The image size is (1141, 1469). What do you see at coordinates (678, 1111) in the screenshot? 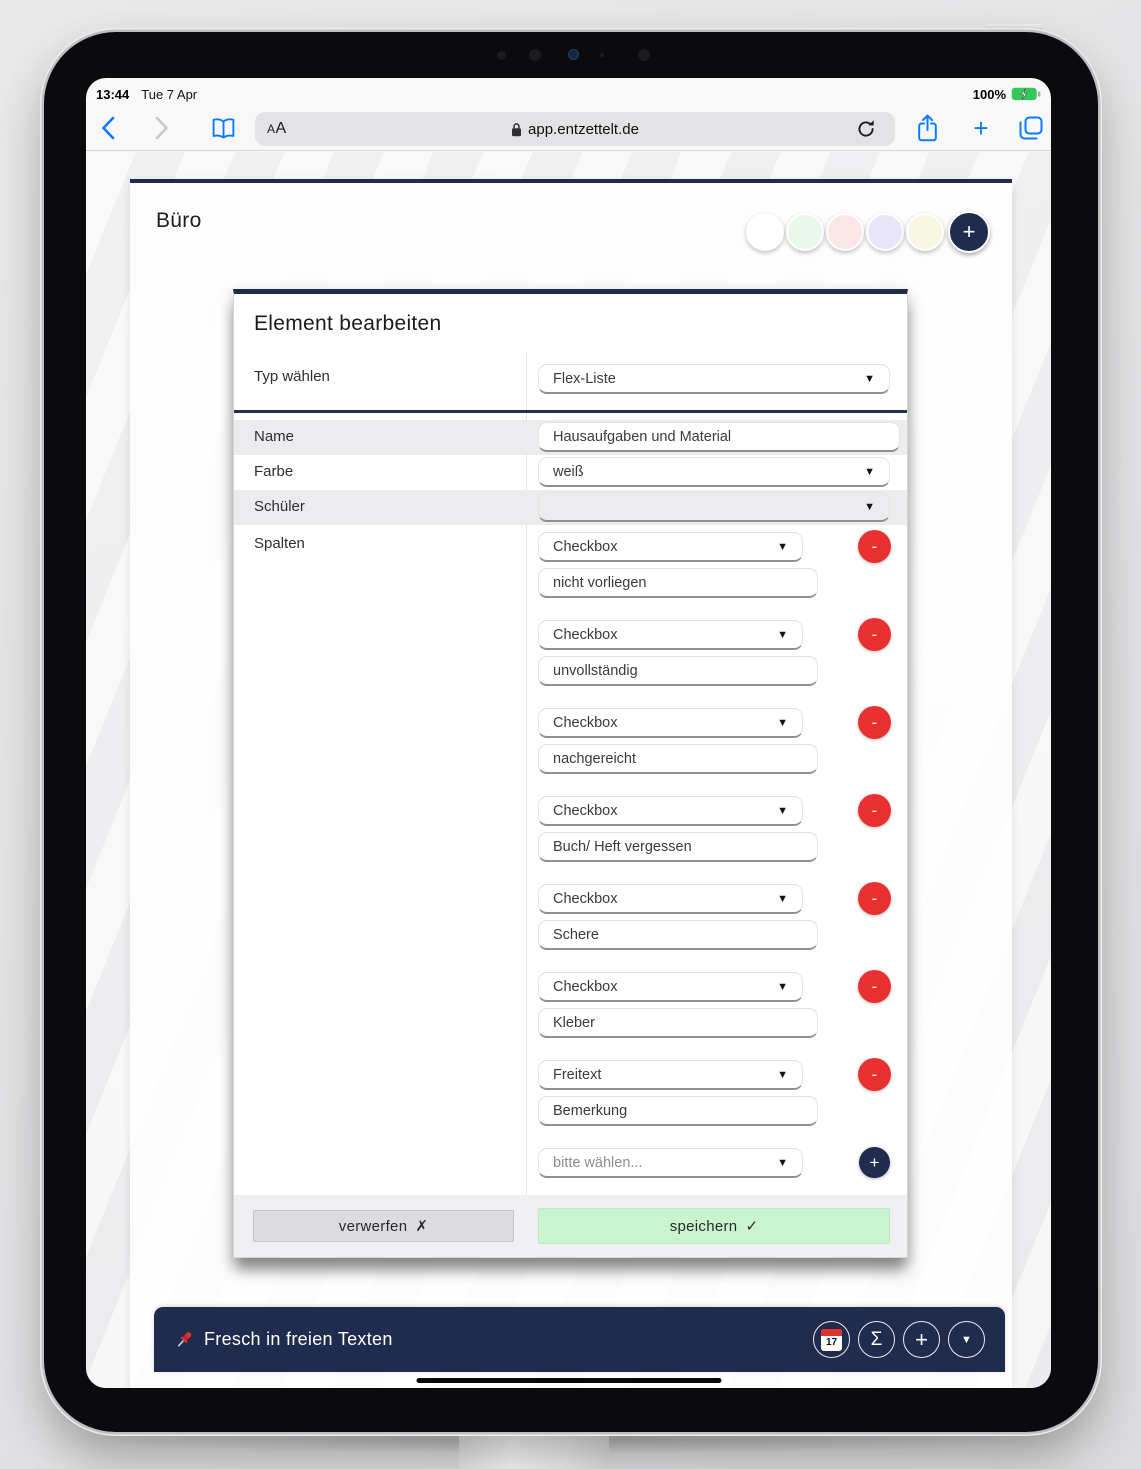
I see `column-name-input: Bemerkung` at bounding box center [678, 1111].